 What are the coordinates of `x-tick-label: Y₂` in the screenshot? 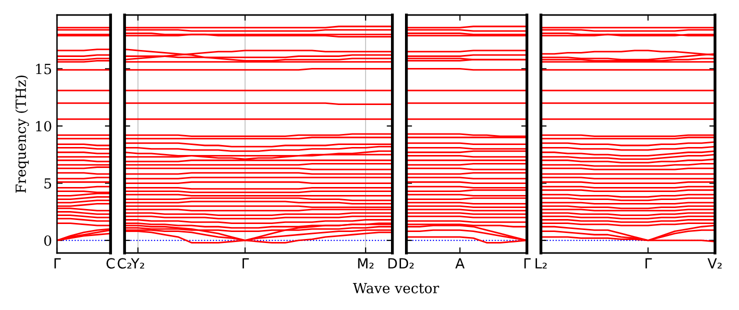 It's located at (137, 263).